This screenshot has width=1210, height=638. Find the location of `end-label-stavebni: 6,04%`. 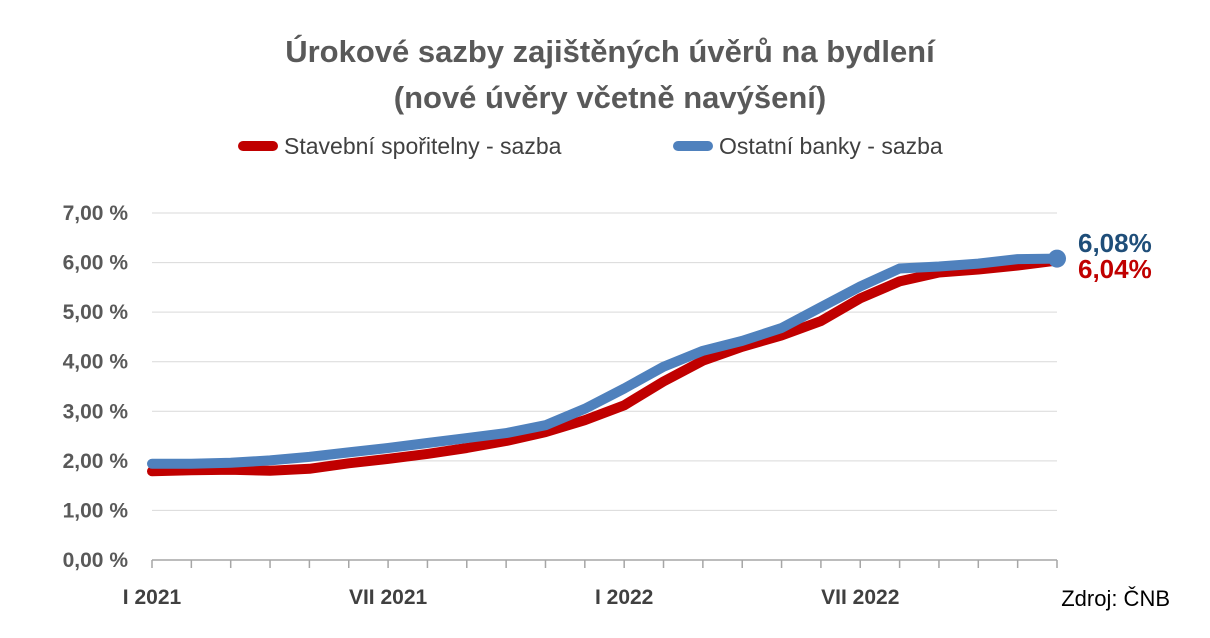

end-label-stavebni: 6,04% is located at coordinates (1115, 269).